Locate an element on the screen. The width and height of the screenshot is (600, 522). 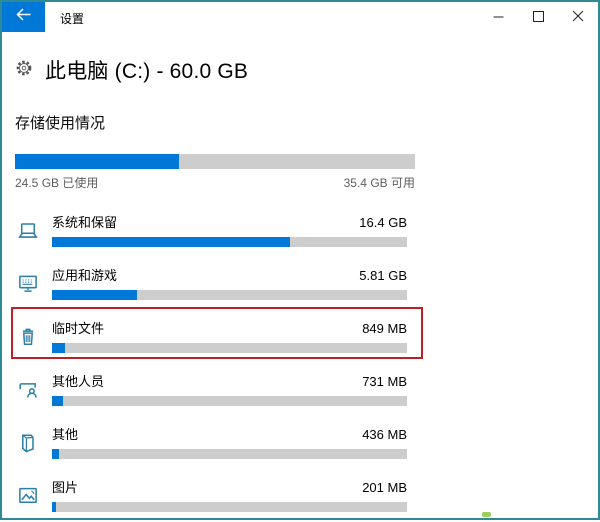
other-people-icon is located at coordinates (33, 390).